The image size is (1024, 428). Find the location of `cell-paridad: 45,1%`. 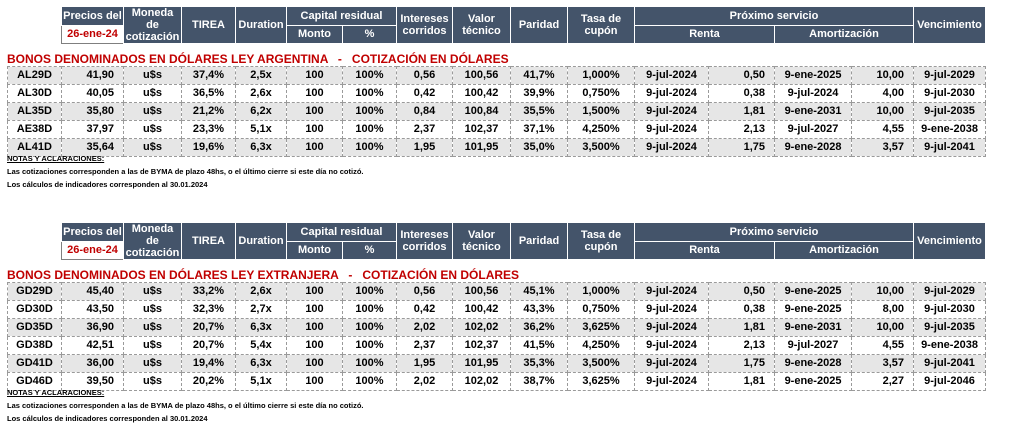

cell-paridad: 45,1% is located at coordinates (539, 291).